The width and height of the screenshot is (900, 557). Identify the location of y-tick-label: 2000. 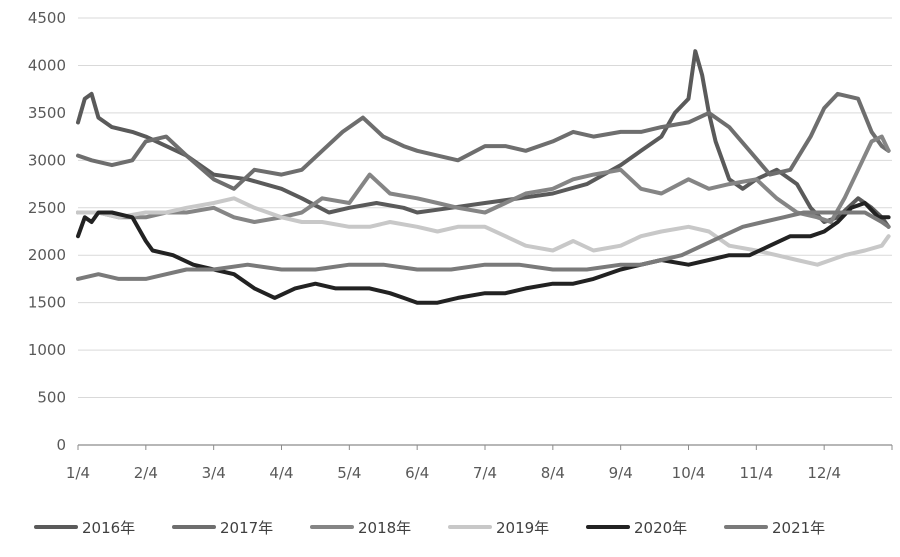
(47, 255).